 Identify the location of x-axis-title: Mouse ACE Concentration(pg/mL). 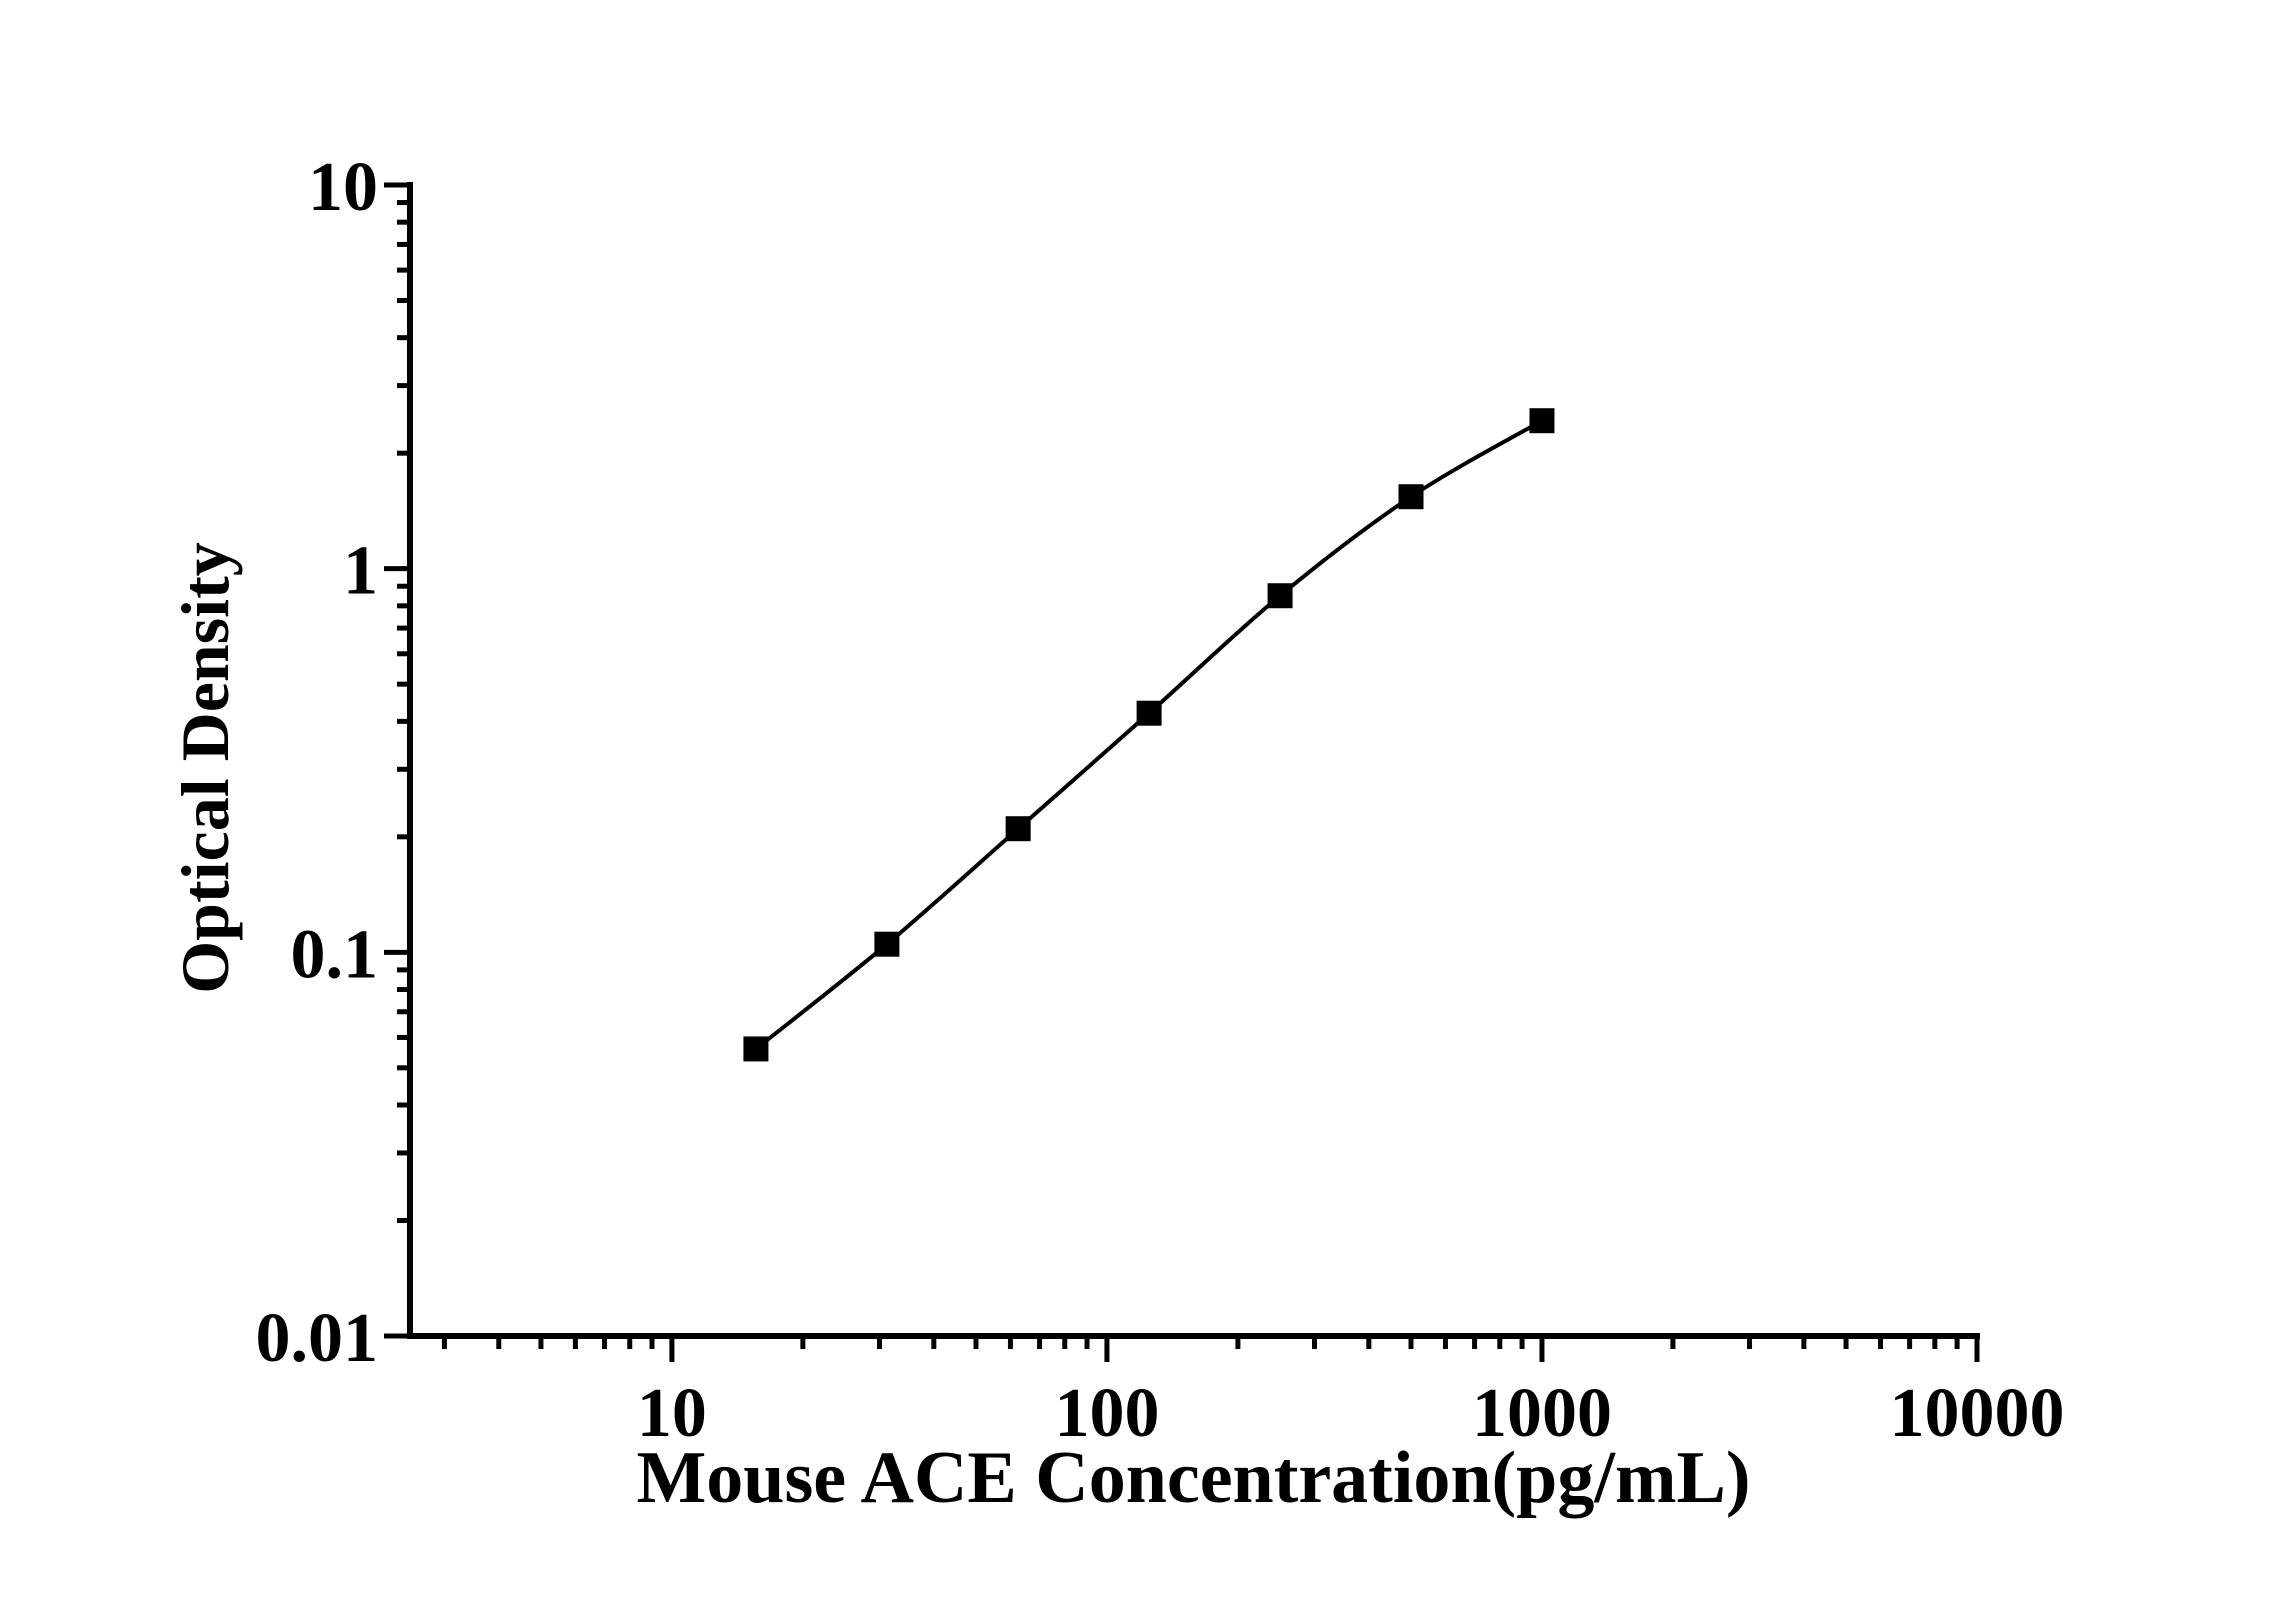
(1193, 1478).